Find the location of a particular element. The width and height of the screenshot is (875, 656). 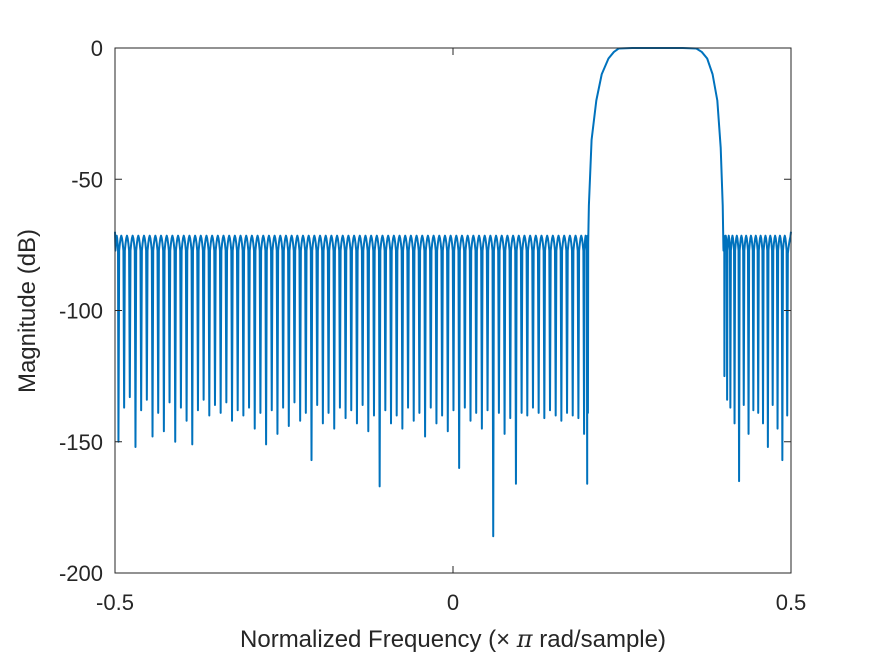

x-axis-label-pi: π is located at coordinates (525, 639).